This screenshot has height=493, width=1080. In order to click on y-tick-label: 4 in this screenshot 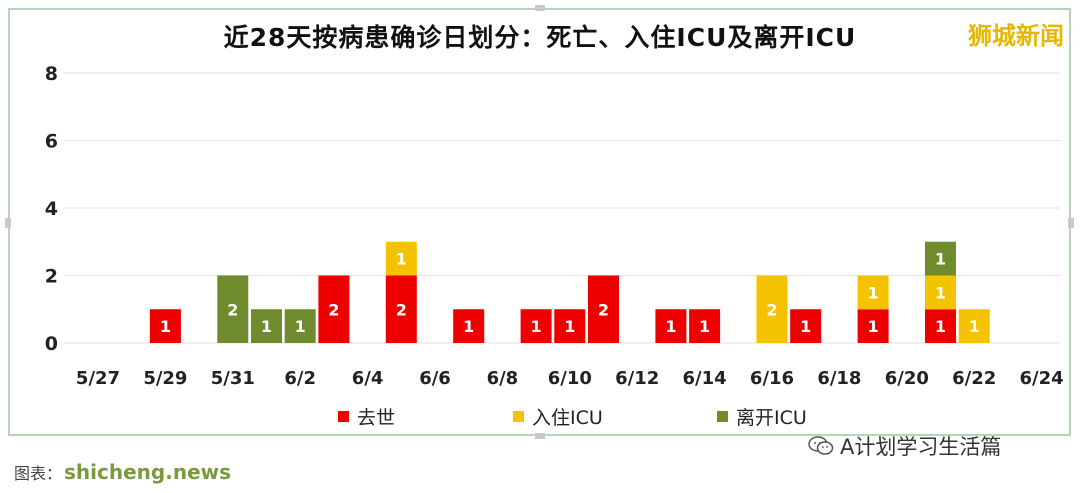, I will do `click(51, 209)`.